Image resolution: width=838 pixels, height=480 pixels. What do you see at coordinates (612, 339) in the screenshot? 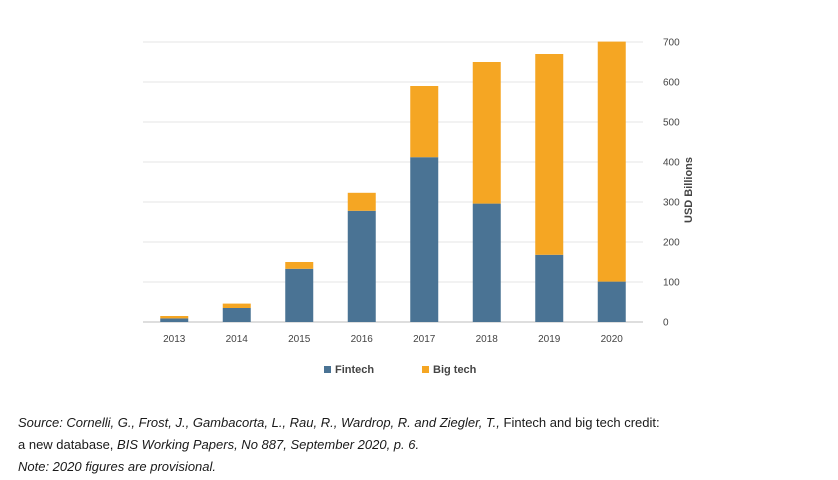
I see `x-tick-2020: 2020` at bounding box center [612, 339].